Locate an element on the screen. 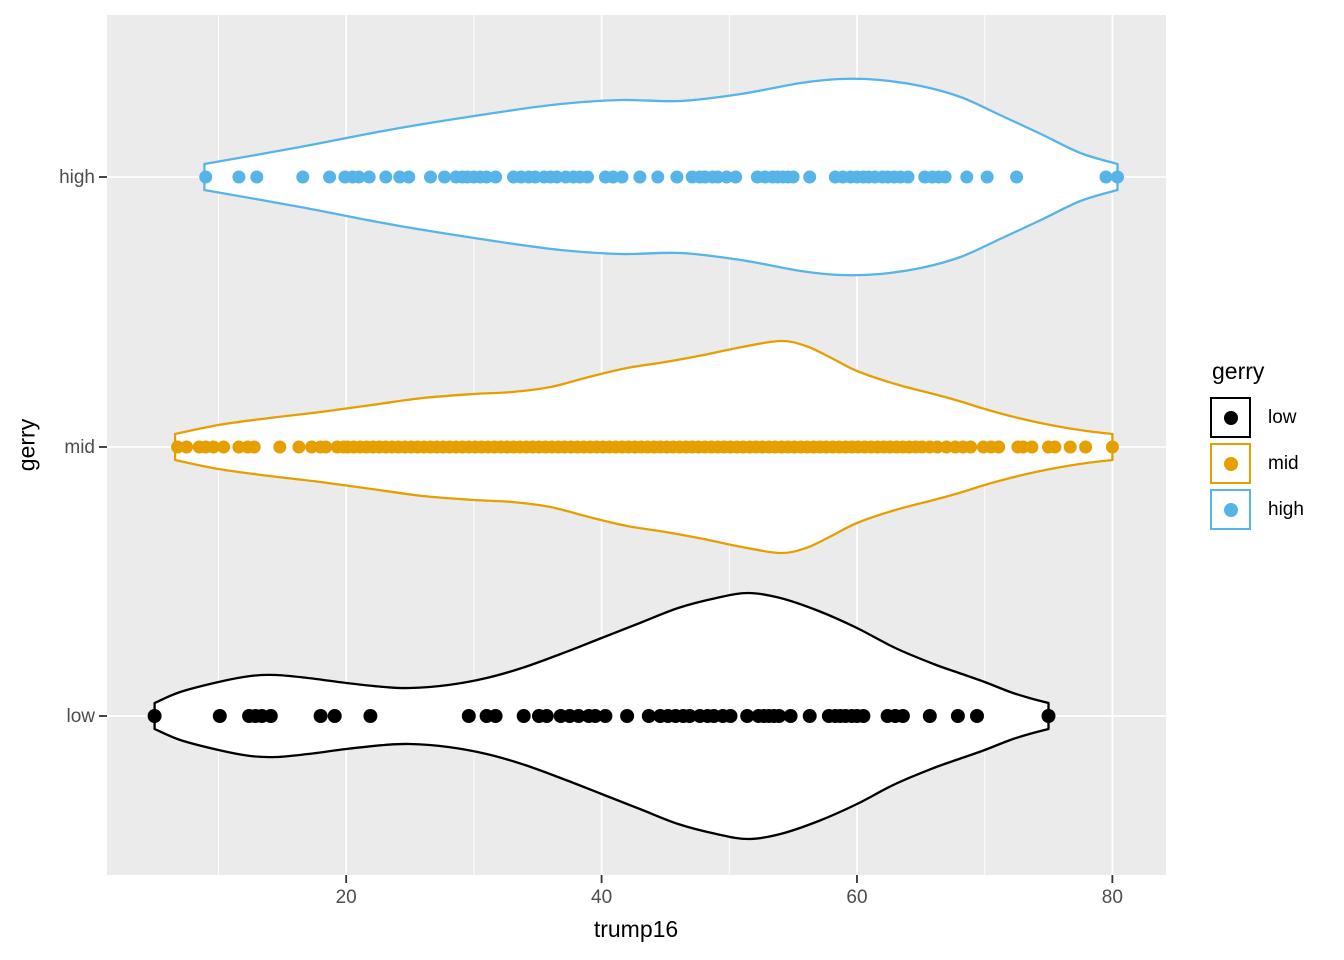 This screenshot has height=960, width=1344. legend-item-label: high is located at coordinates (1286, 509).